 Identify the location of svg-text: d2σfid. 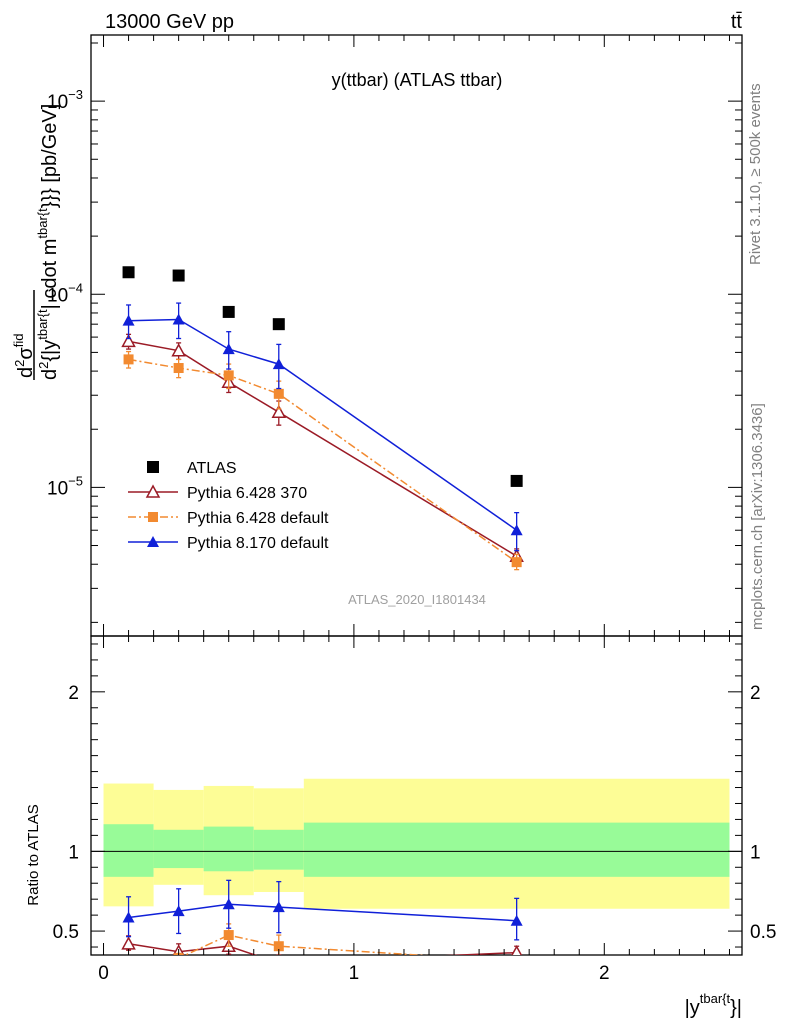
(24, 356).